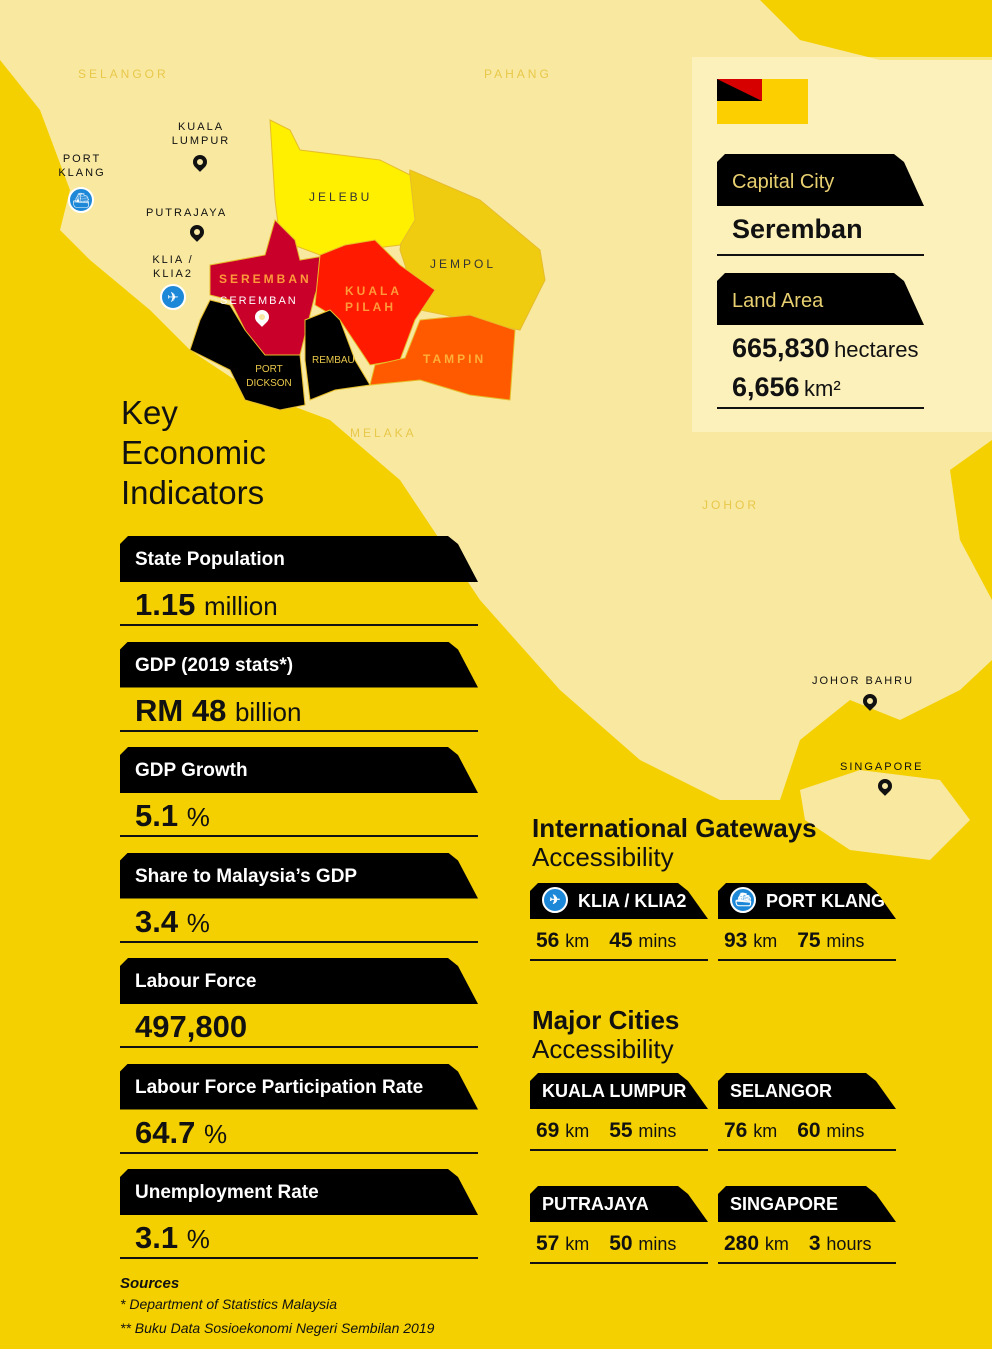  I want to click on city-label-seremban: SEREMBAN, so click(259, 301).